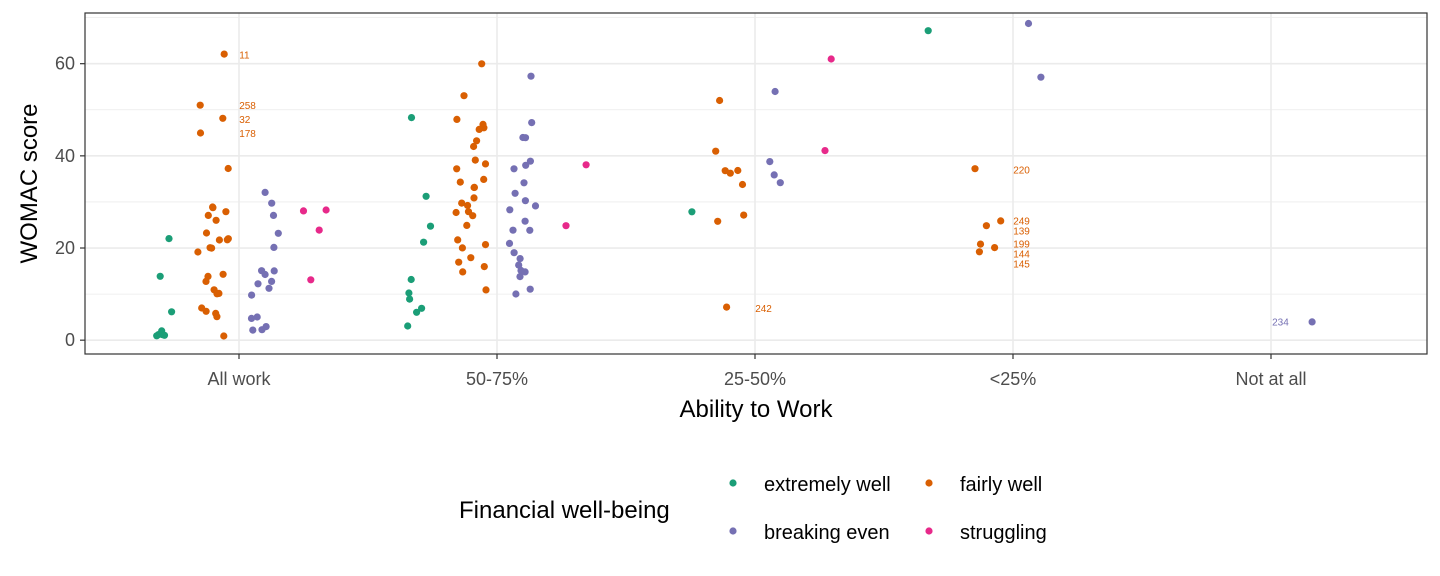 The width and height of the screenshot is (1440, 576). Describe the element at coordinates (1280, 323) in the screenshot. I see `point-label: 234` at that location.